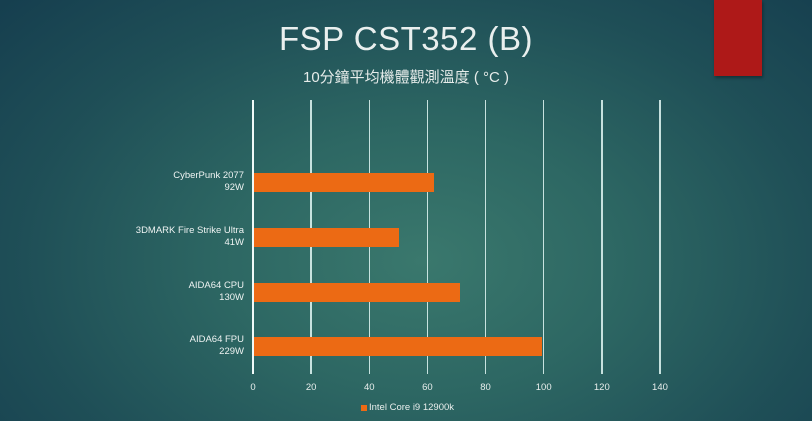 The height and width of the screenshot is (421, 812). I want to click on category-label: 3DMARK Fire Strike Ultra 41W, so click(190, 237).